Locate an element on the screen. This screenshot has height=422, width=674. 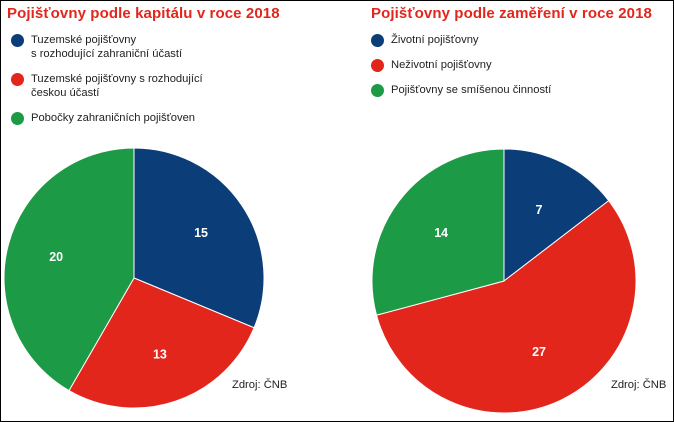
slice-life is located at coordinates (556, 215).